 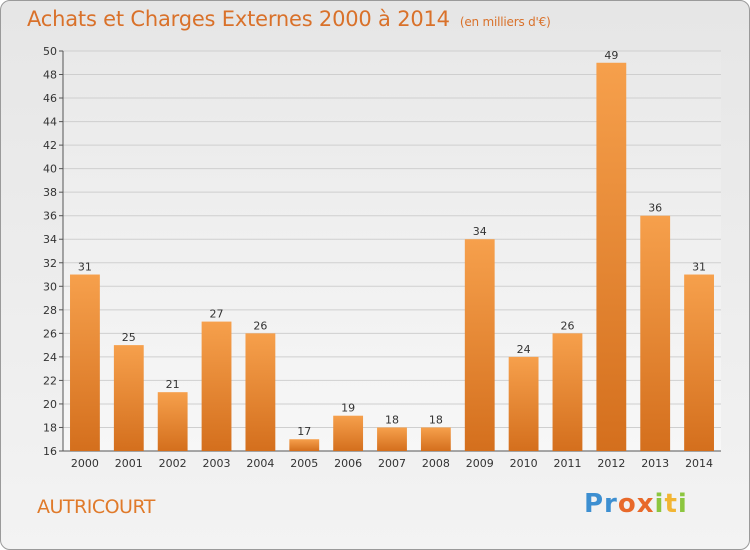 What do you see at coordinates (50, 404) in the screenshot?
I see `y-tick-label: 20` at bounding box center [50, 404].